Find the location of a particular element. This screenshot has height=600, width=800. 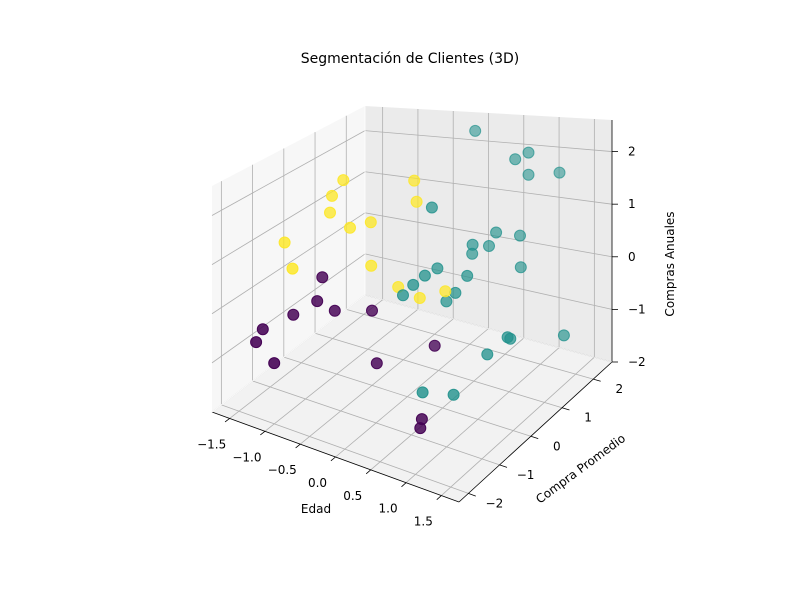

z-tick-label: 1 is located at coordinates (632, 204).